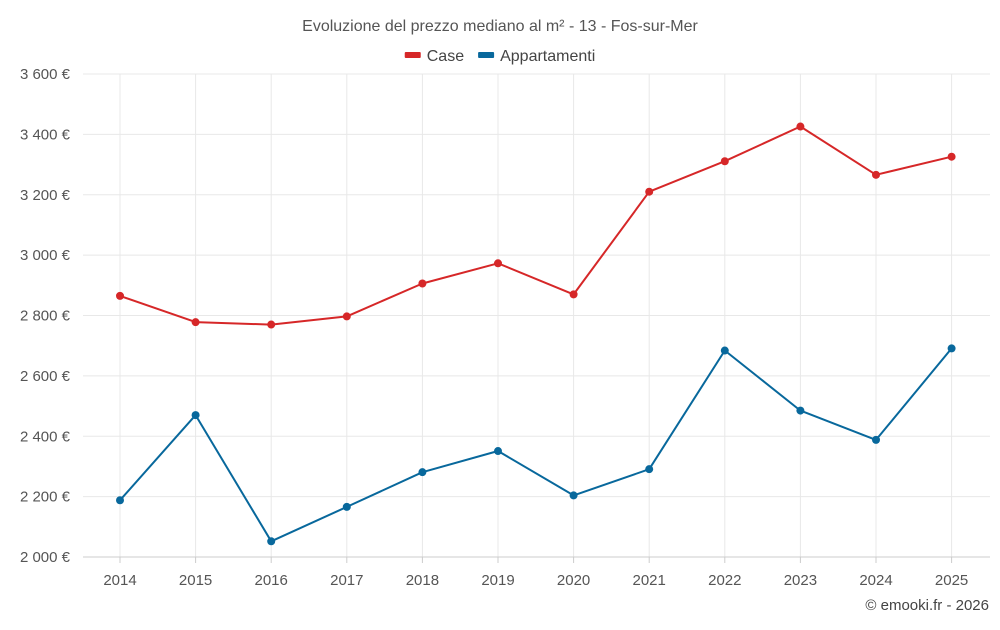  I want to click on x-tick-label: 2014, so click(119, 580).